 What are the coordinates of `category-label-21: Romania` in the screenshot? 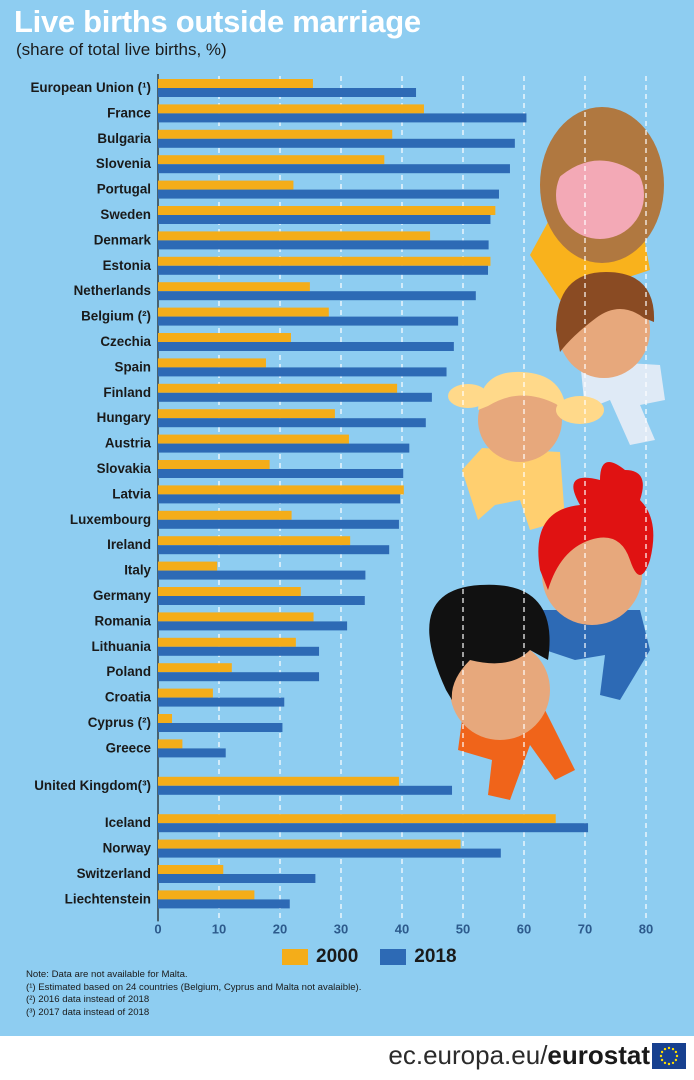 It's located at (122, 620).